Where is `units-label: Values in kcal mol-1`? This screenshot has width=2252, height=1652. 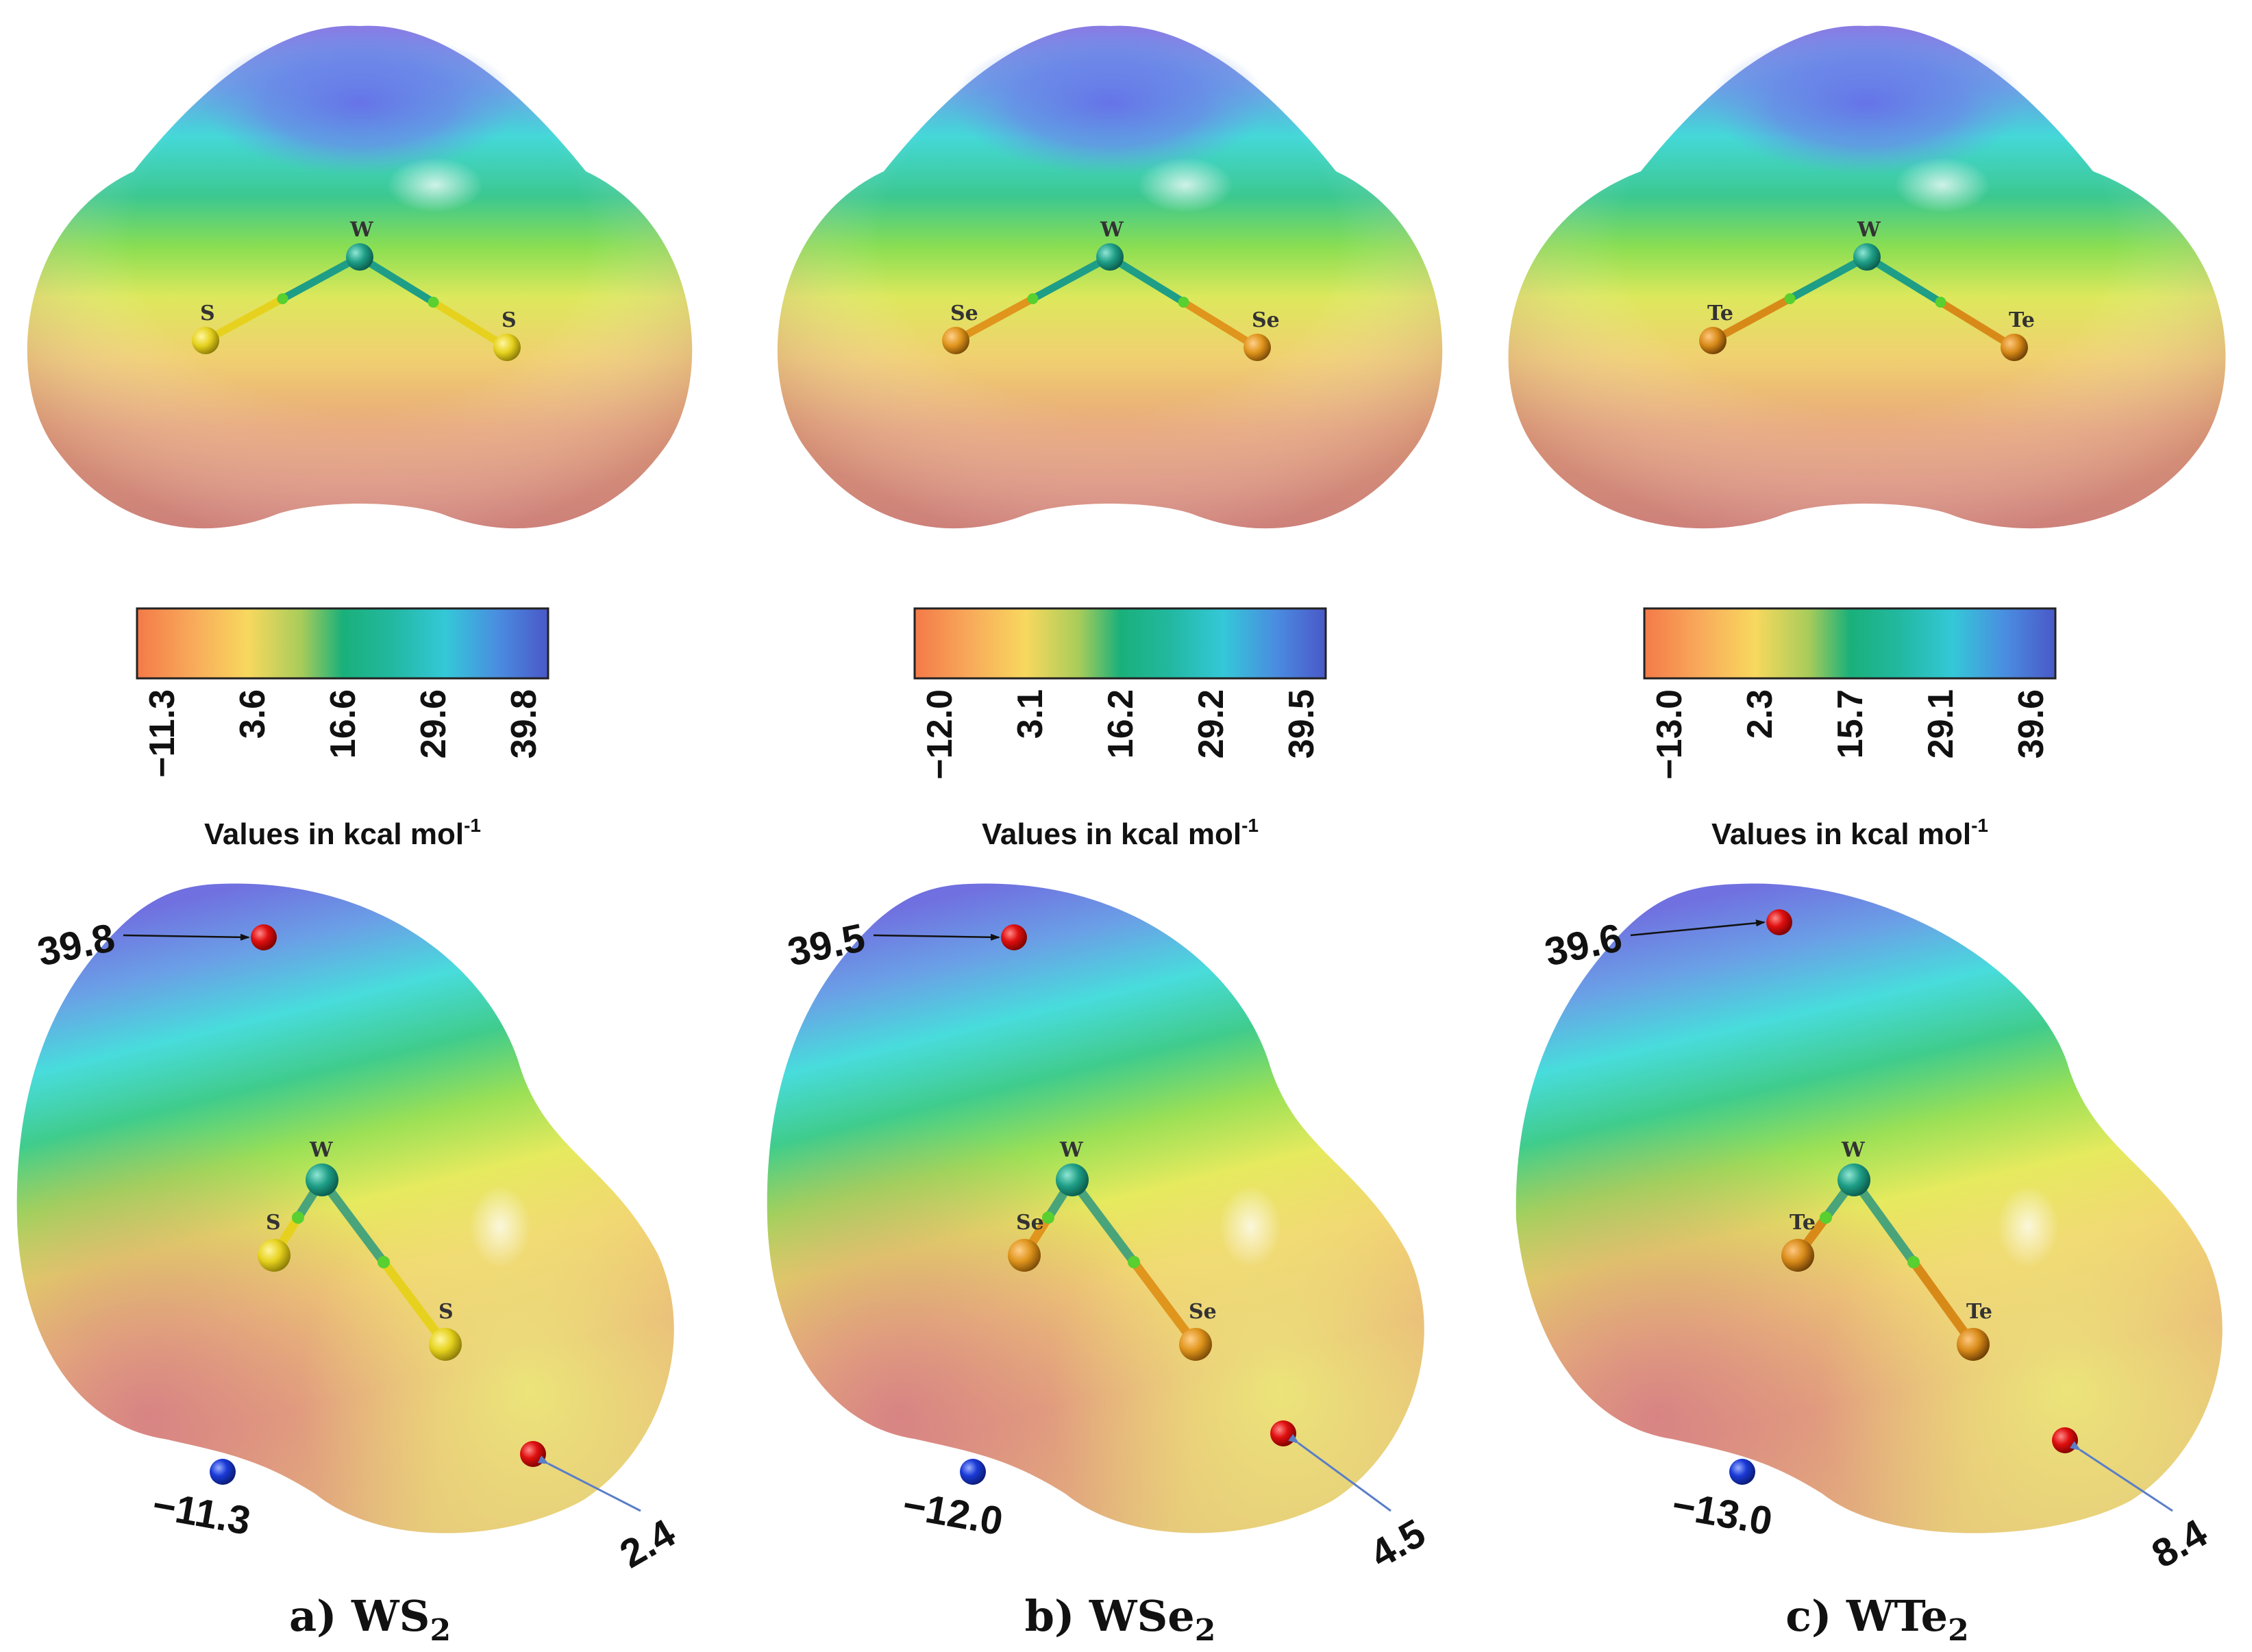 units-label: Values in kcal mol-1 is located at coordinates (342, 833).